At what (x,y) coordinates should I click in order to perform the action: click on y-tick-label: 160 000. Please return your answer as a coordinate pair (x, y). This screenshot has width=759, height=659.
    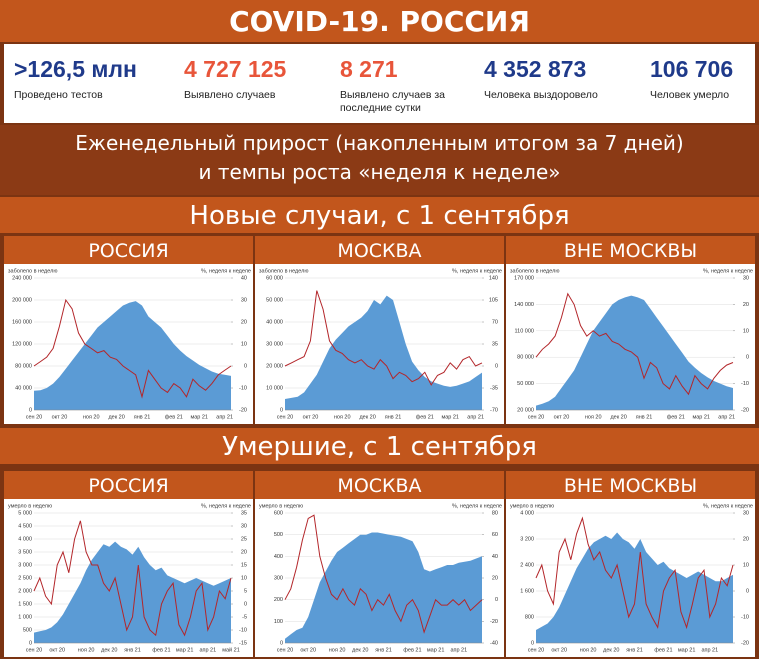
    Looking at the image, I should click on (22, 322).